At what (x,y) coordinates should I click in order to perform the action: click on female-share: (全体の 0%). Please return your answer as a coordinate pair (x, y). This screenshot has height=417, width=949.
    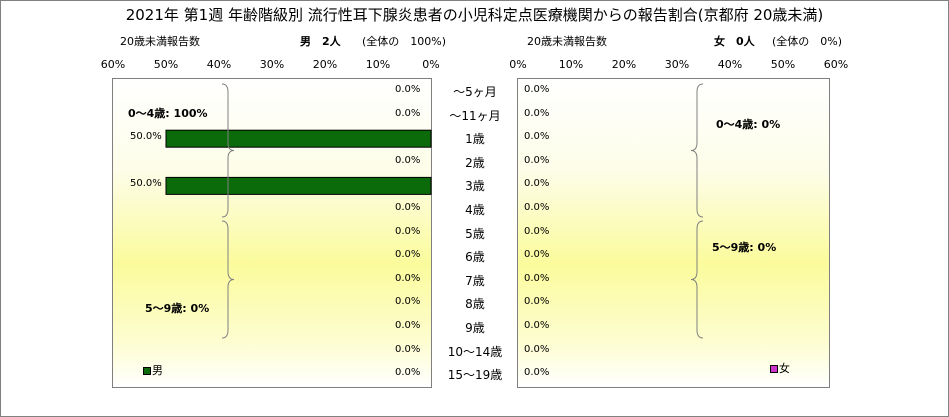
    Looking at the image, I should click on (807, 41).